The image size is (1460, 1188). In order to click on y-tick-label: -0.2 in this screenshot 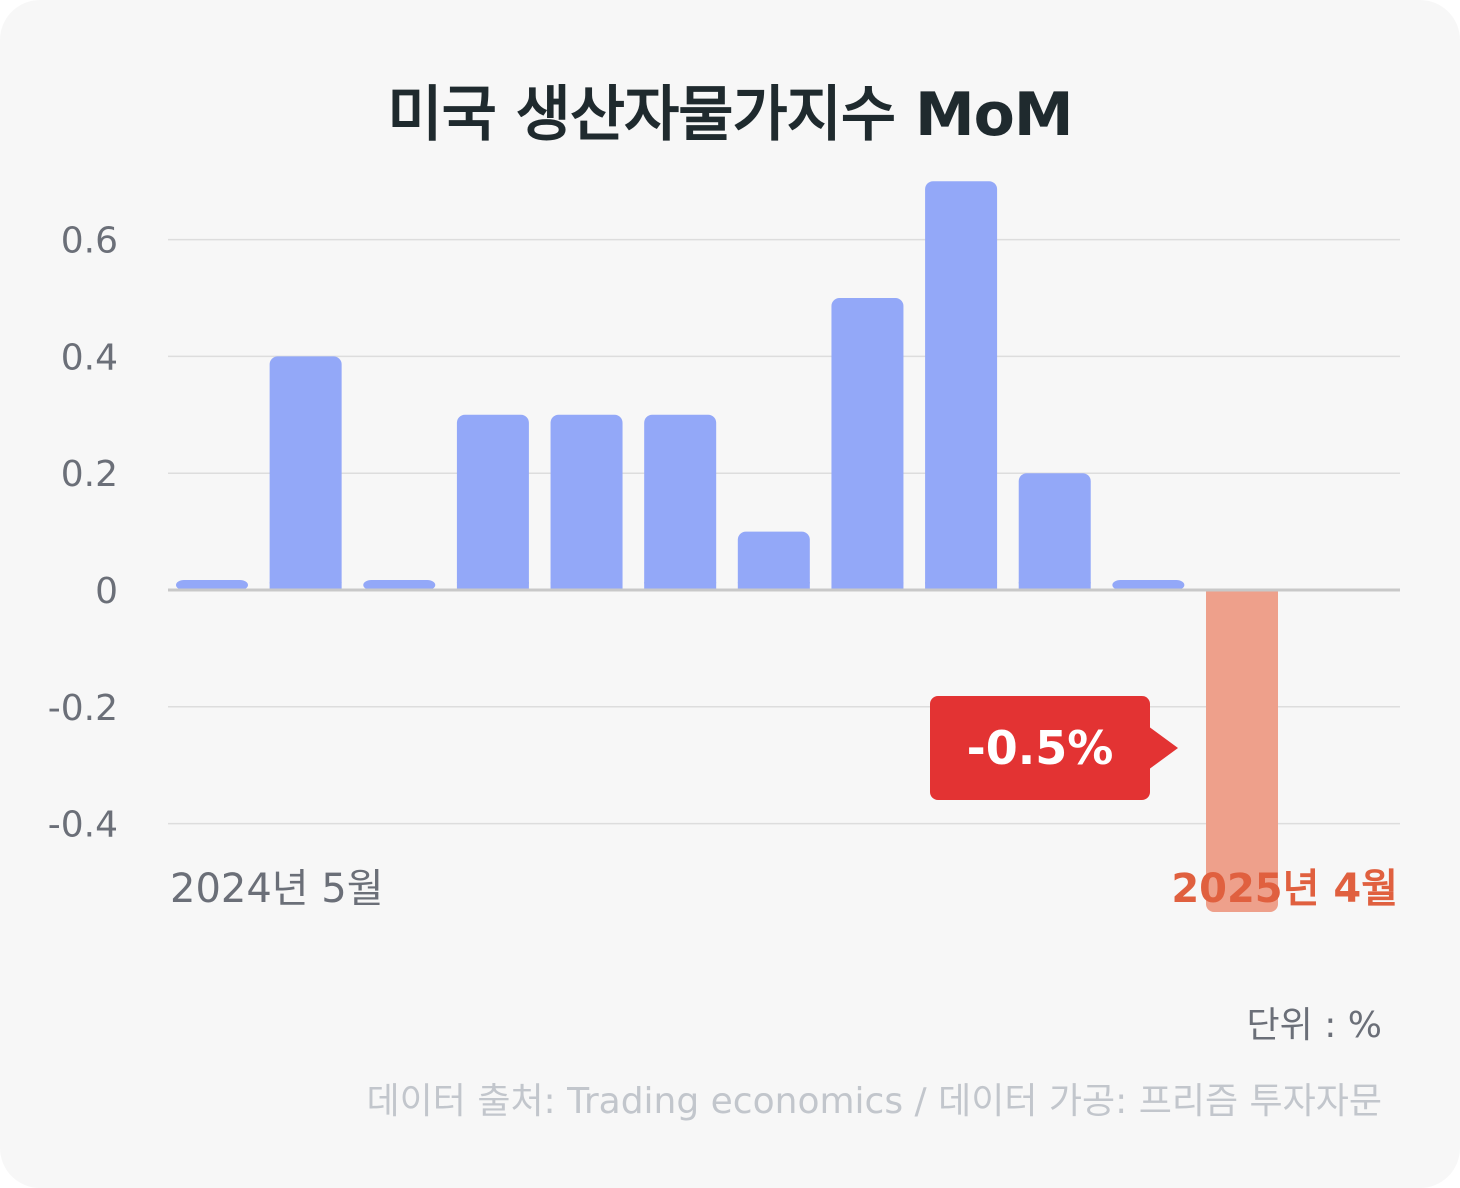, I will do `click(83, 708)`.